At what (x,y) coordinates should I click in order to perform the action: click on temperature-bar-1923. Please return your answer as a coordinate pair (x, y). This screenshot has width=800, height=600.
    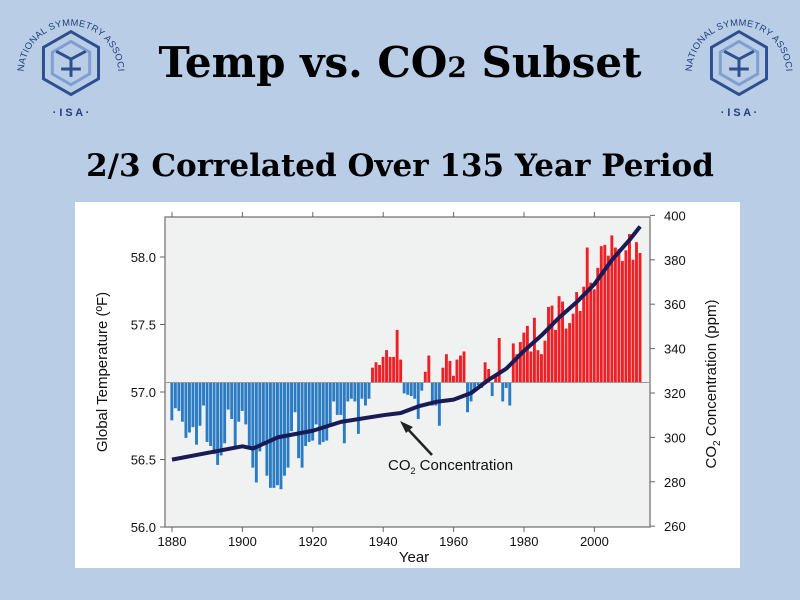
    Looking at the image, I should click on (323, 412).